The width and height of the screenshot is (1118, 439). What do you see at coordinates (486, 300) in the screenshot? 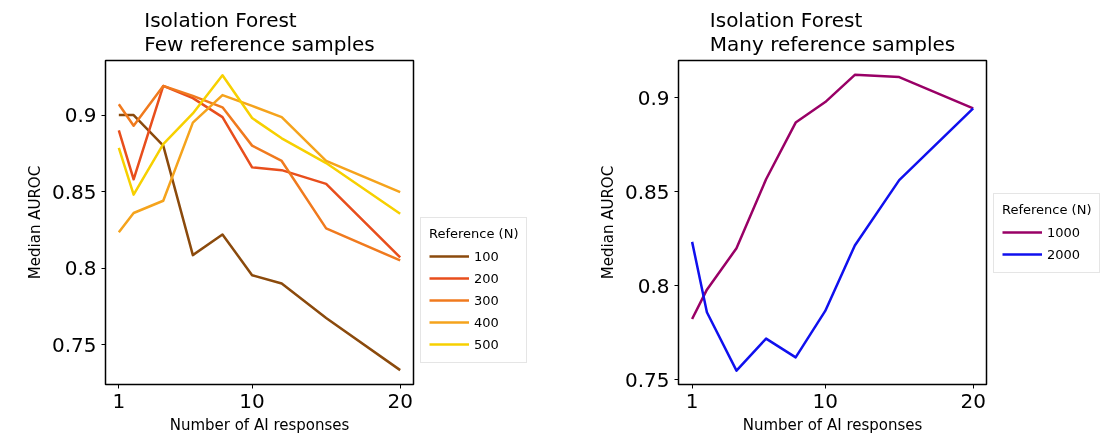
I see `legend-label: 300` at bounding box center [486, 300].